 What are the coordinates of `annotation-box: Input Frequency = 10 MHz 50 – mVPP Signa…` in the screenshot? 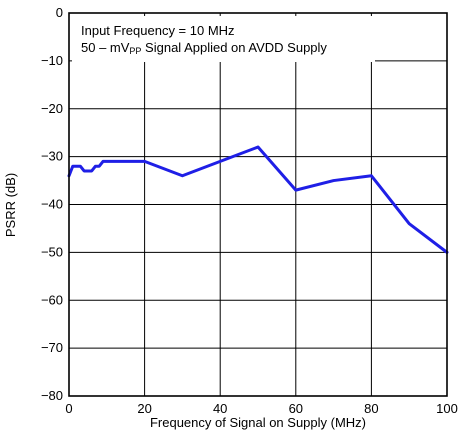 It's located at (223, 39).